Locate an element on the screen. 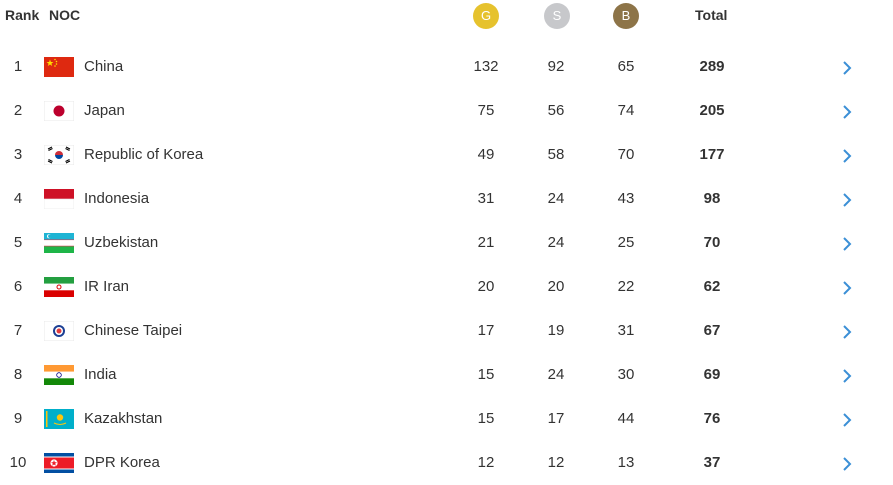 This screenshot has width=893, height=485. table-row: 9 Kazakhstan 15 17 44 76 is located at coordinates (446, 419).